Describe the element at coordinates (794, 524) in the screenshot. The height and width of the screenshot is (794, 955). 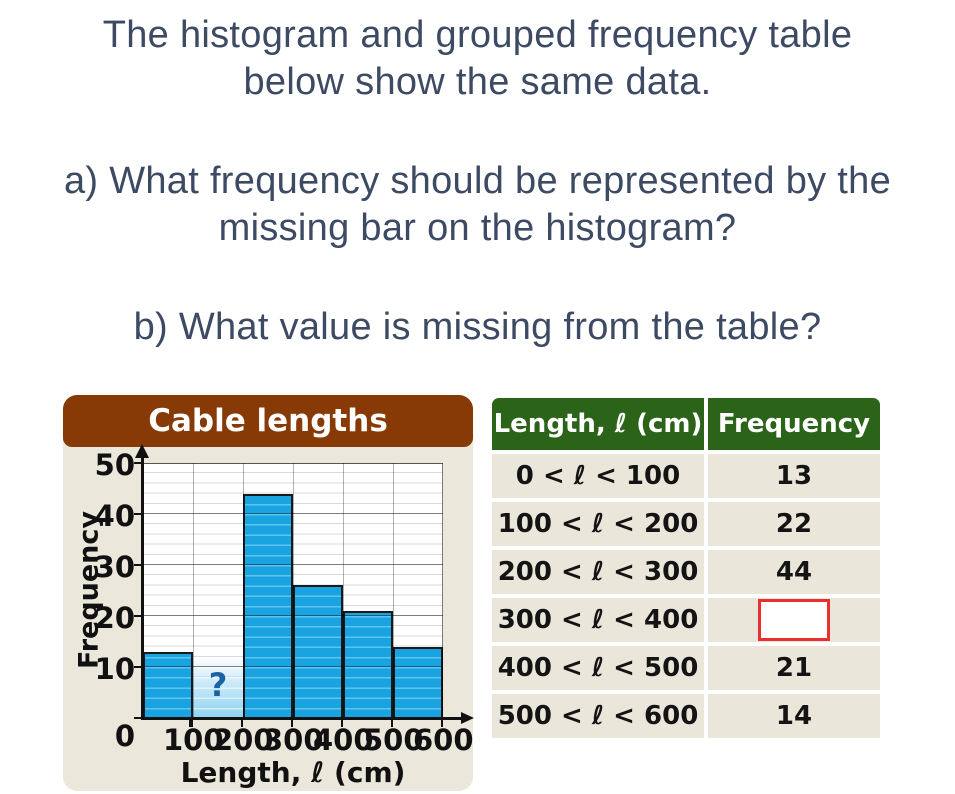
I see `frequency-cell: 22` at that location.